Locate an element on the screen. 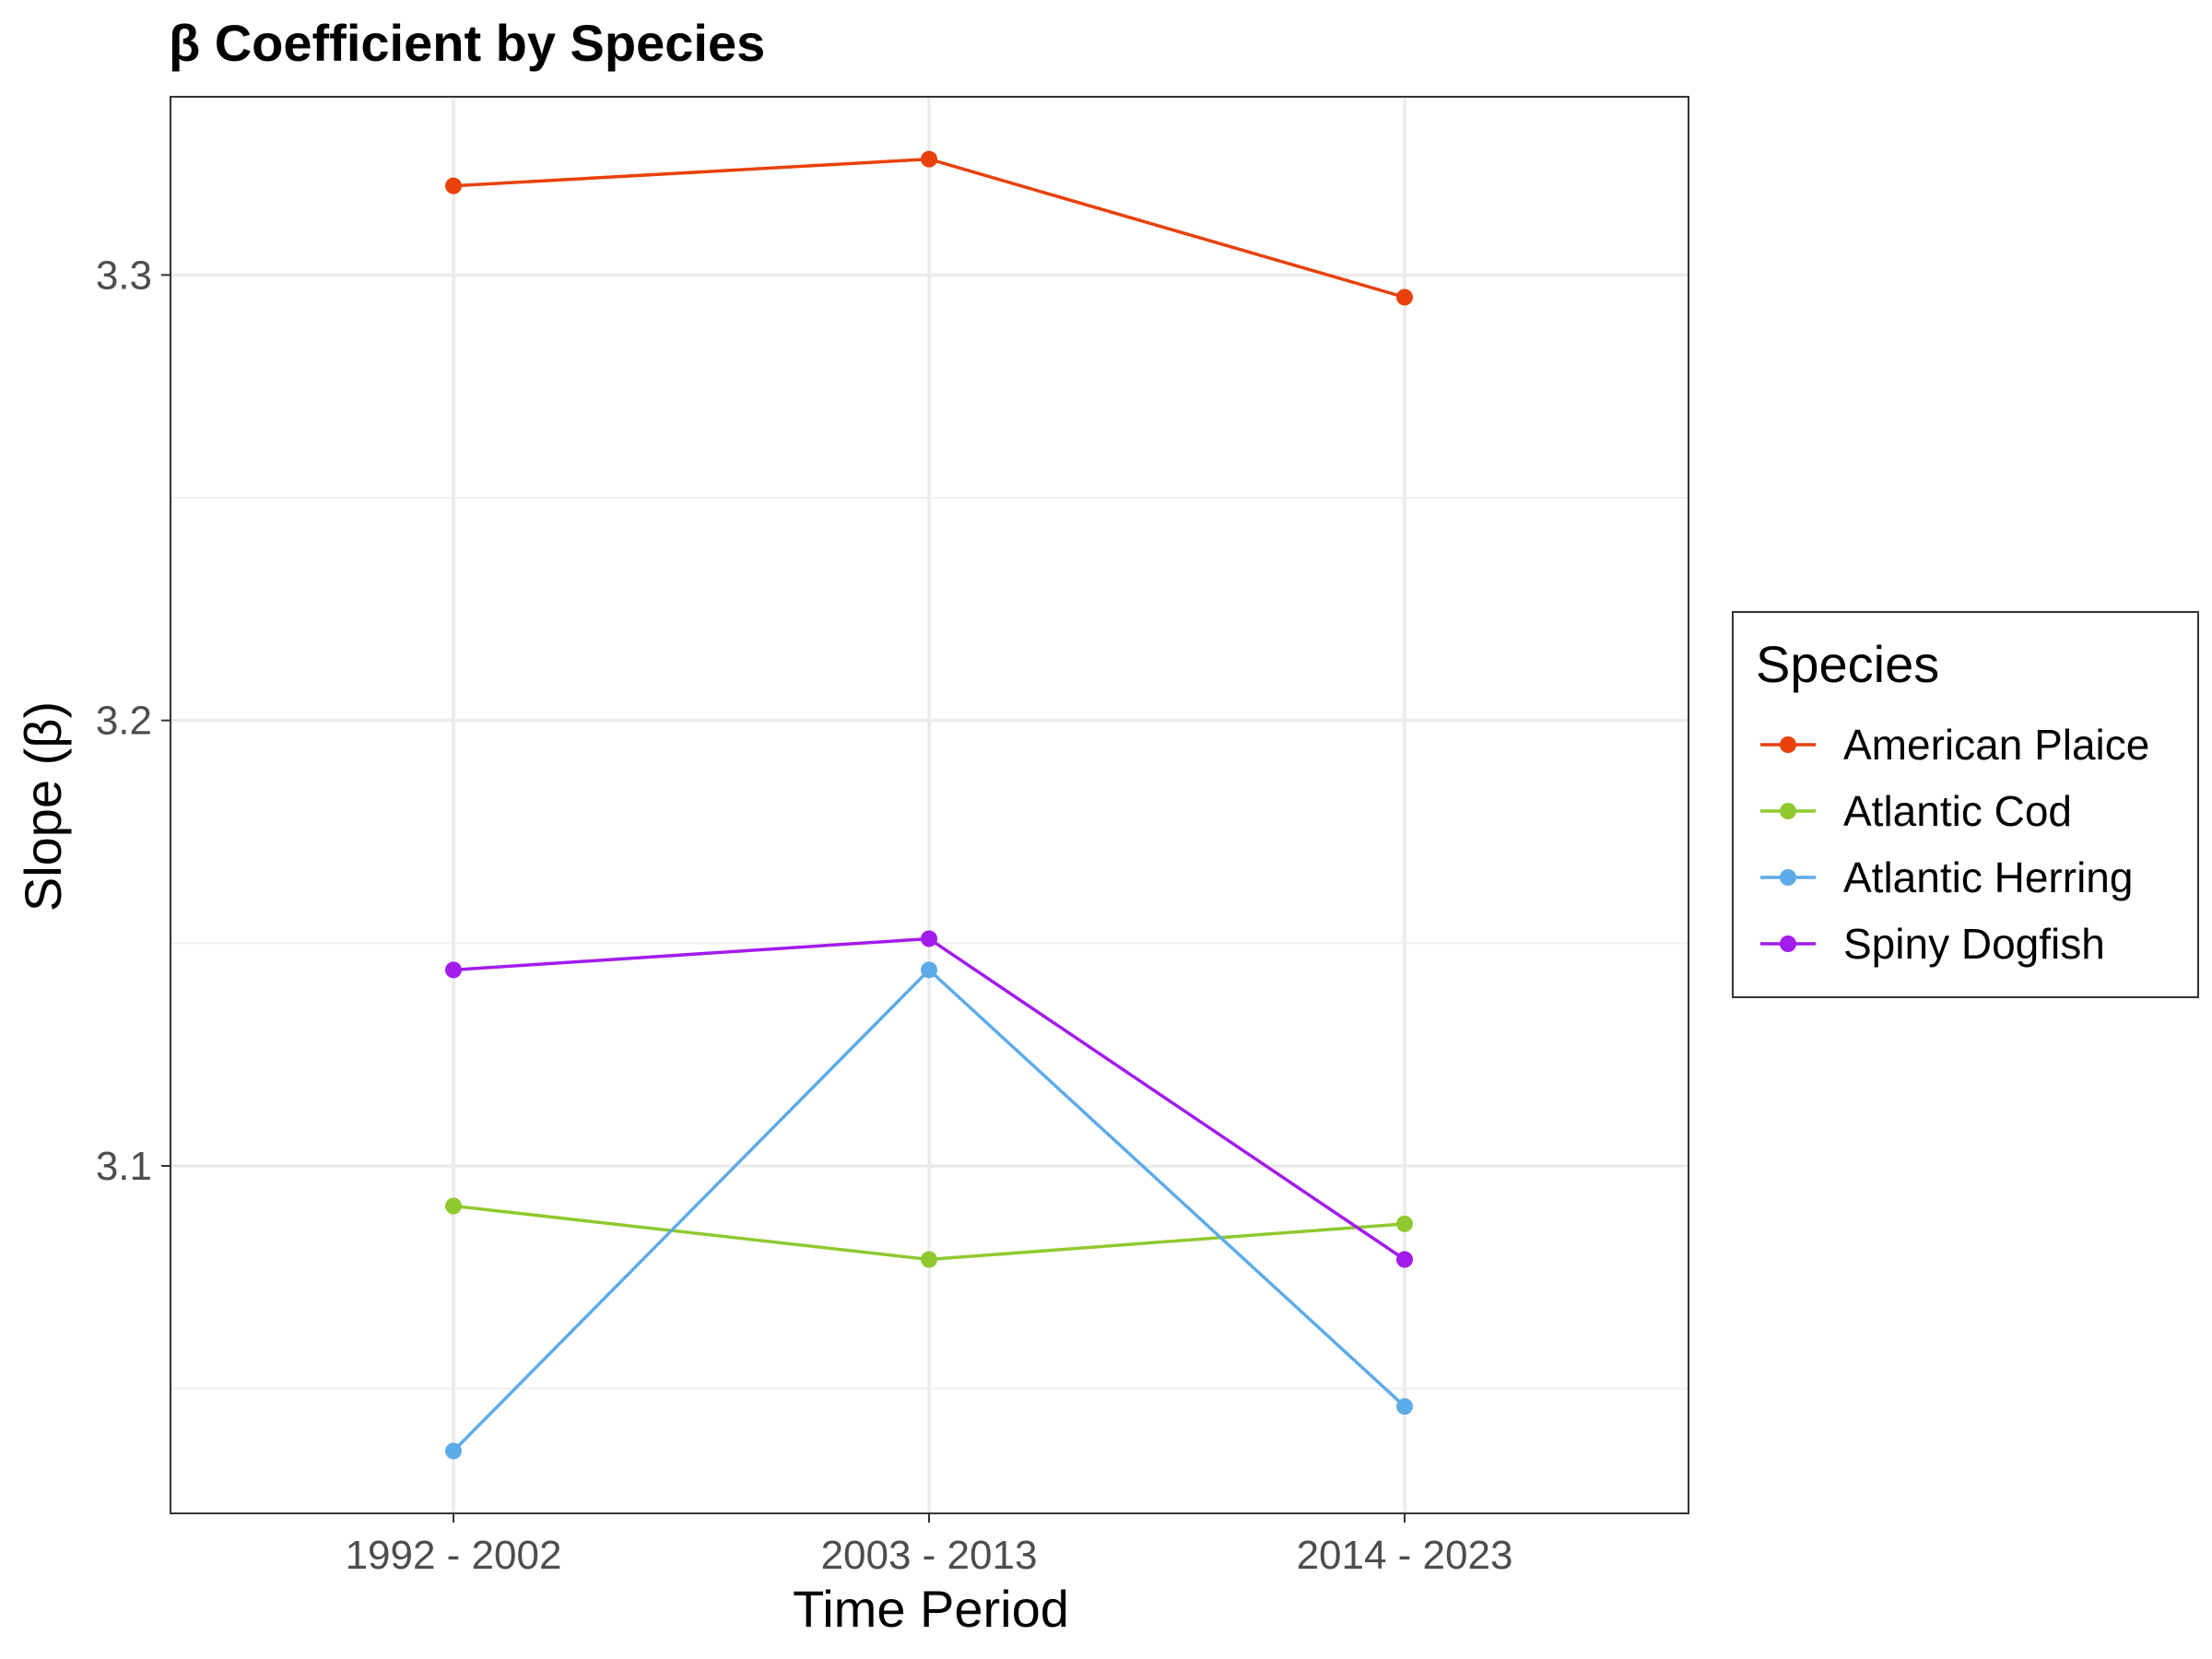  x-tick-label: 1992 - 2002 is located at coordinates (454, 1555).